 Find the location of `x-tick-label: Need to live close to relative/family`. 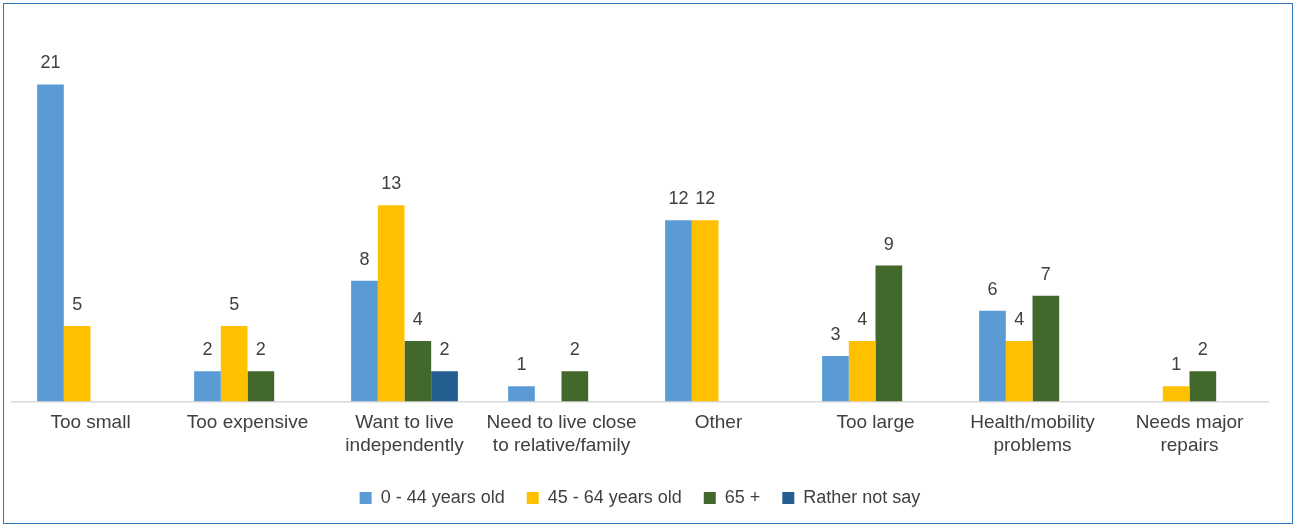

x-tick-label: Need to live close to relative/family is located at coordinates (561, 433).